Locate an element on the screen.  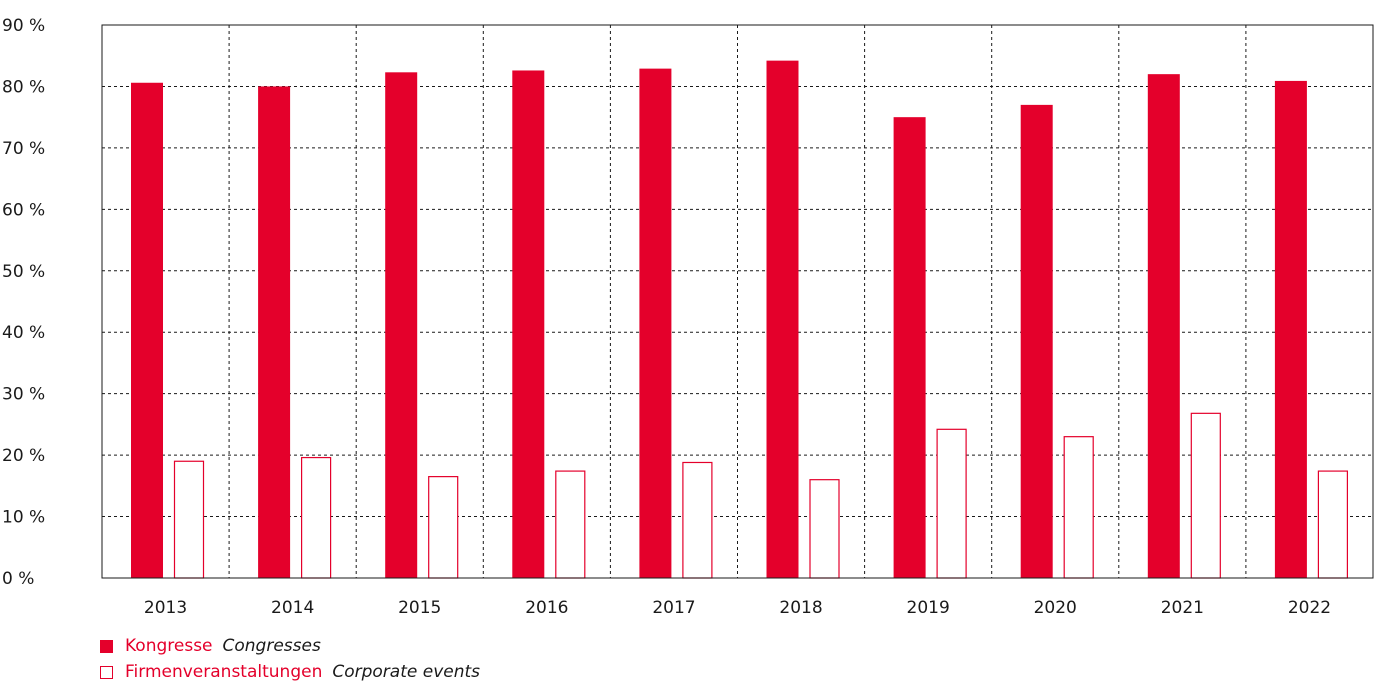
y-tick-label: 30 % is located at coordinates (23, 395).